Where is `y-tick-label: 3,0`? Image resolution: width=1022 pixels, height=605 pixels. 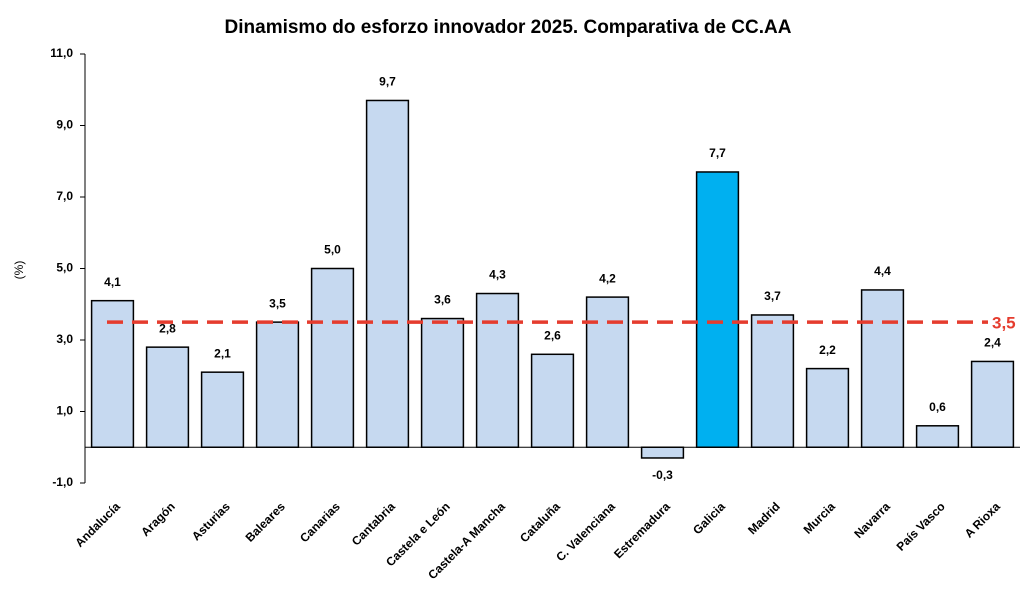
y-tick-label: 3,0 is located at coordinates (64, 339).